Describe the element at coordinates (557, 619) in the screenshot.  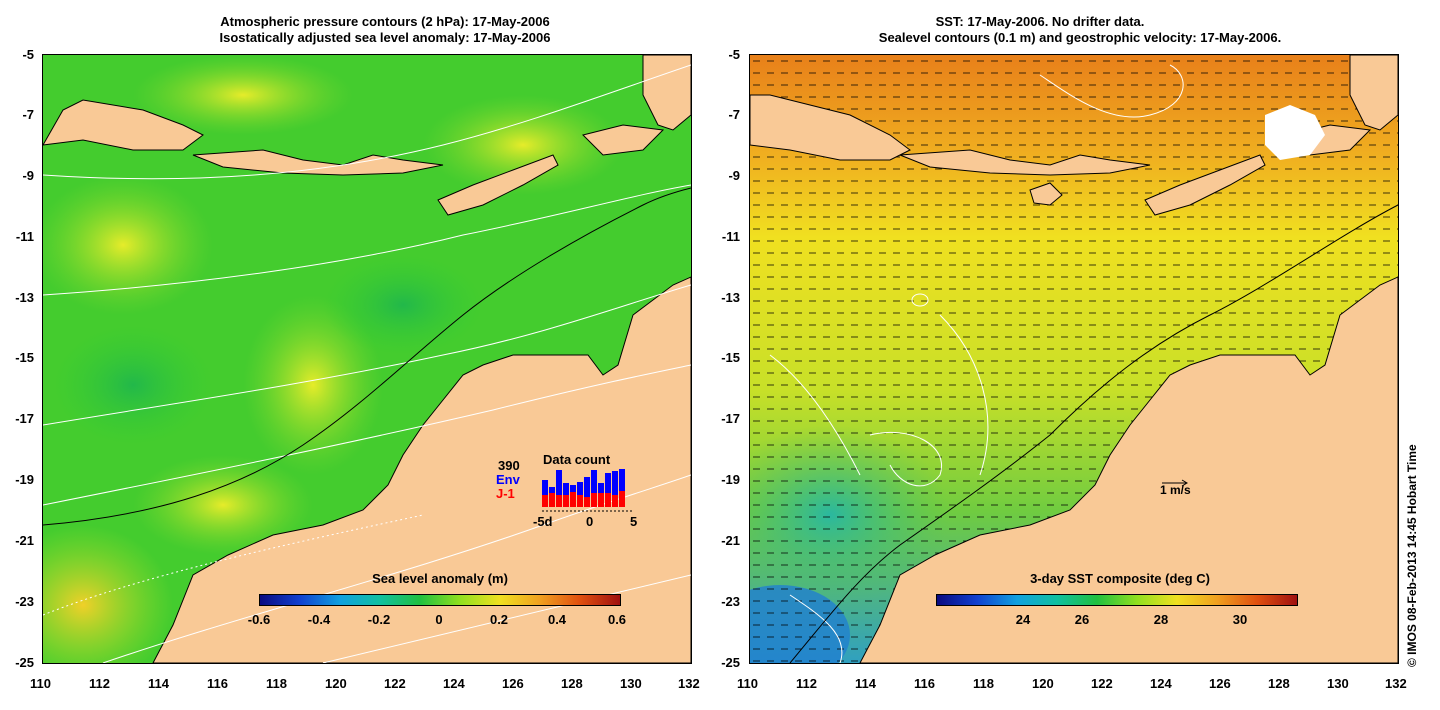
I see `left-cbar-tick-6: 0.4` at that location.